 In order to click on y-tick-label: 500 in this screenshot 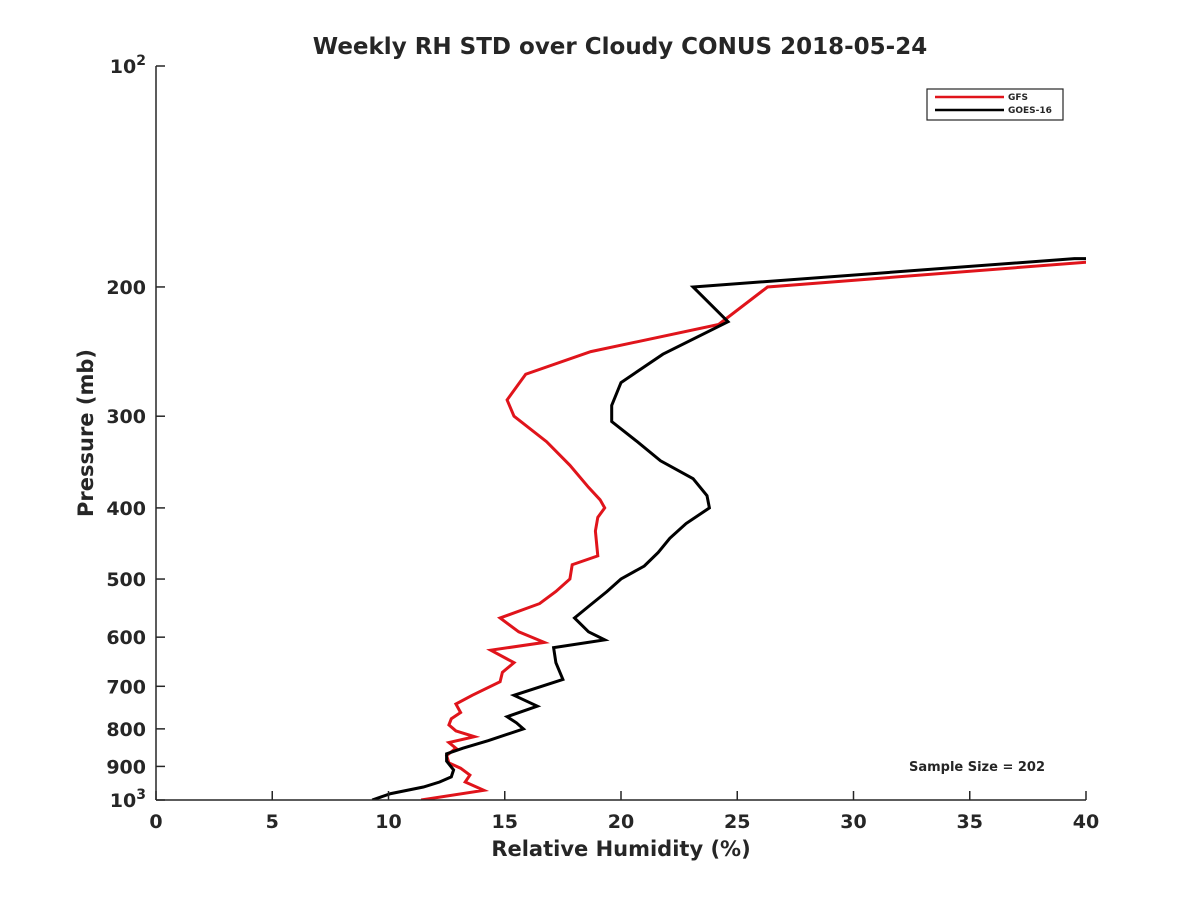, I will do `click(126, 580)`.